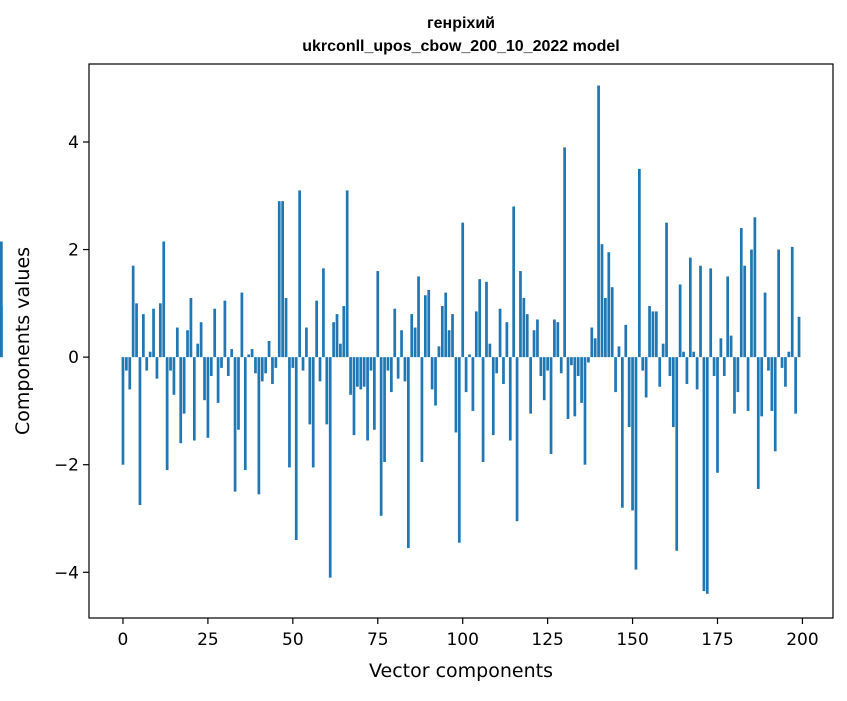  What do you see at coordinates (462, 640) in the screenshot?
I see `x-tick-label: 100` at bounding box center [462, 640].